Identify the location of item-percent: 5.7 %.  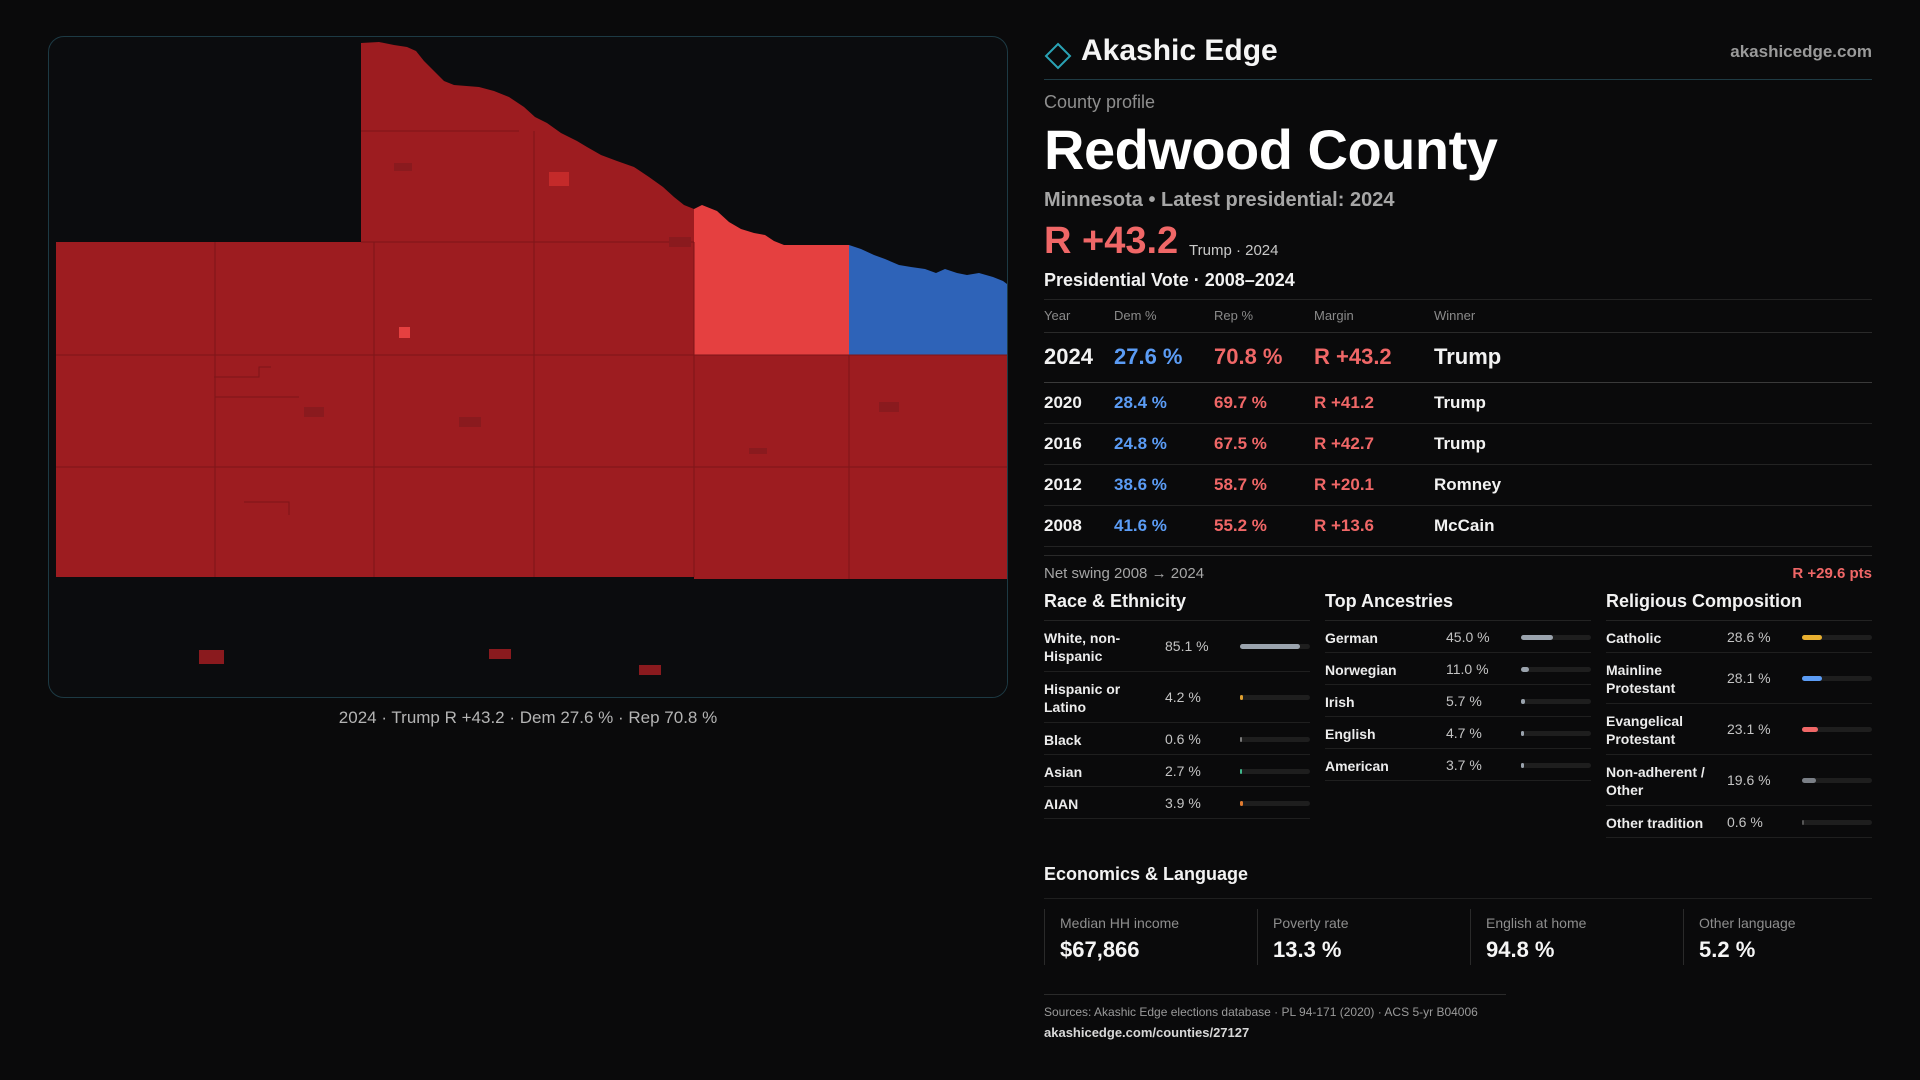
(1464, 700).